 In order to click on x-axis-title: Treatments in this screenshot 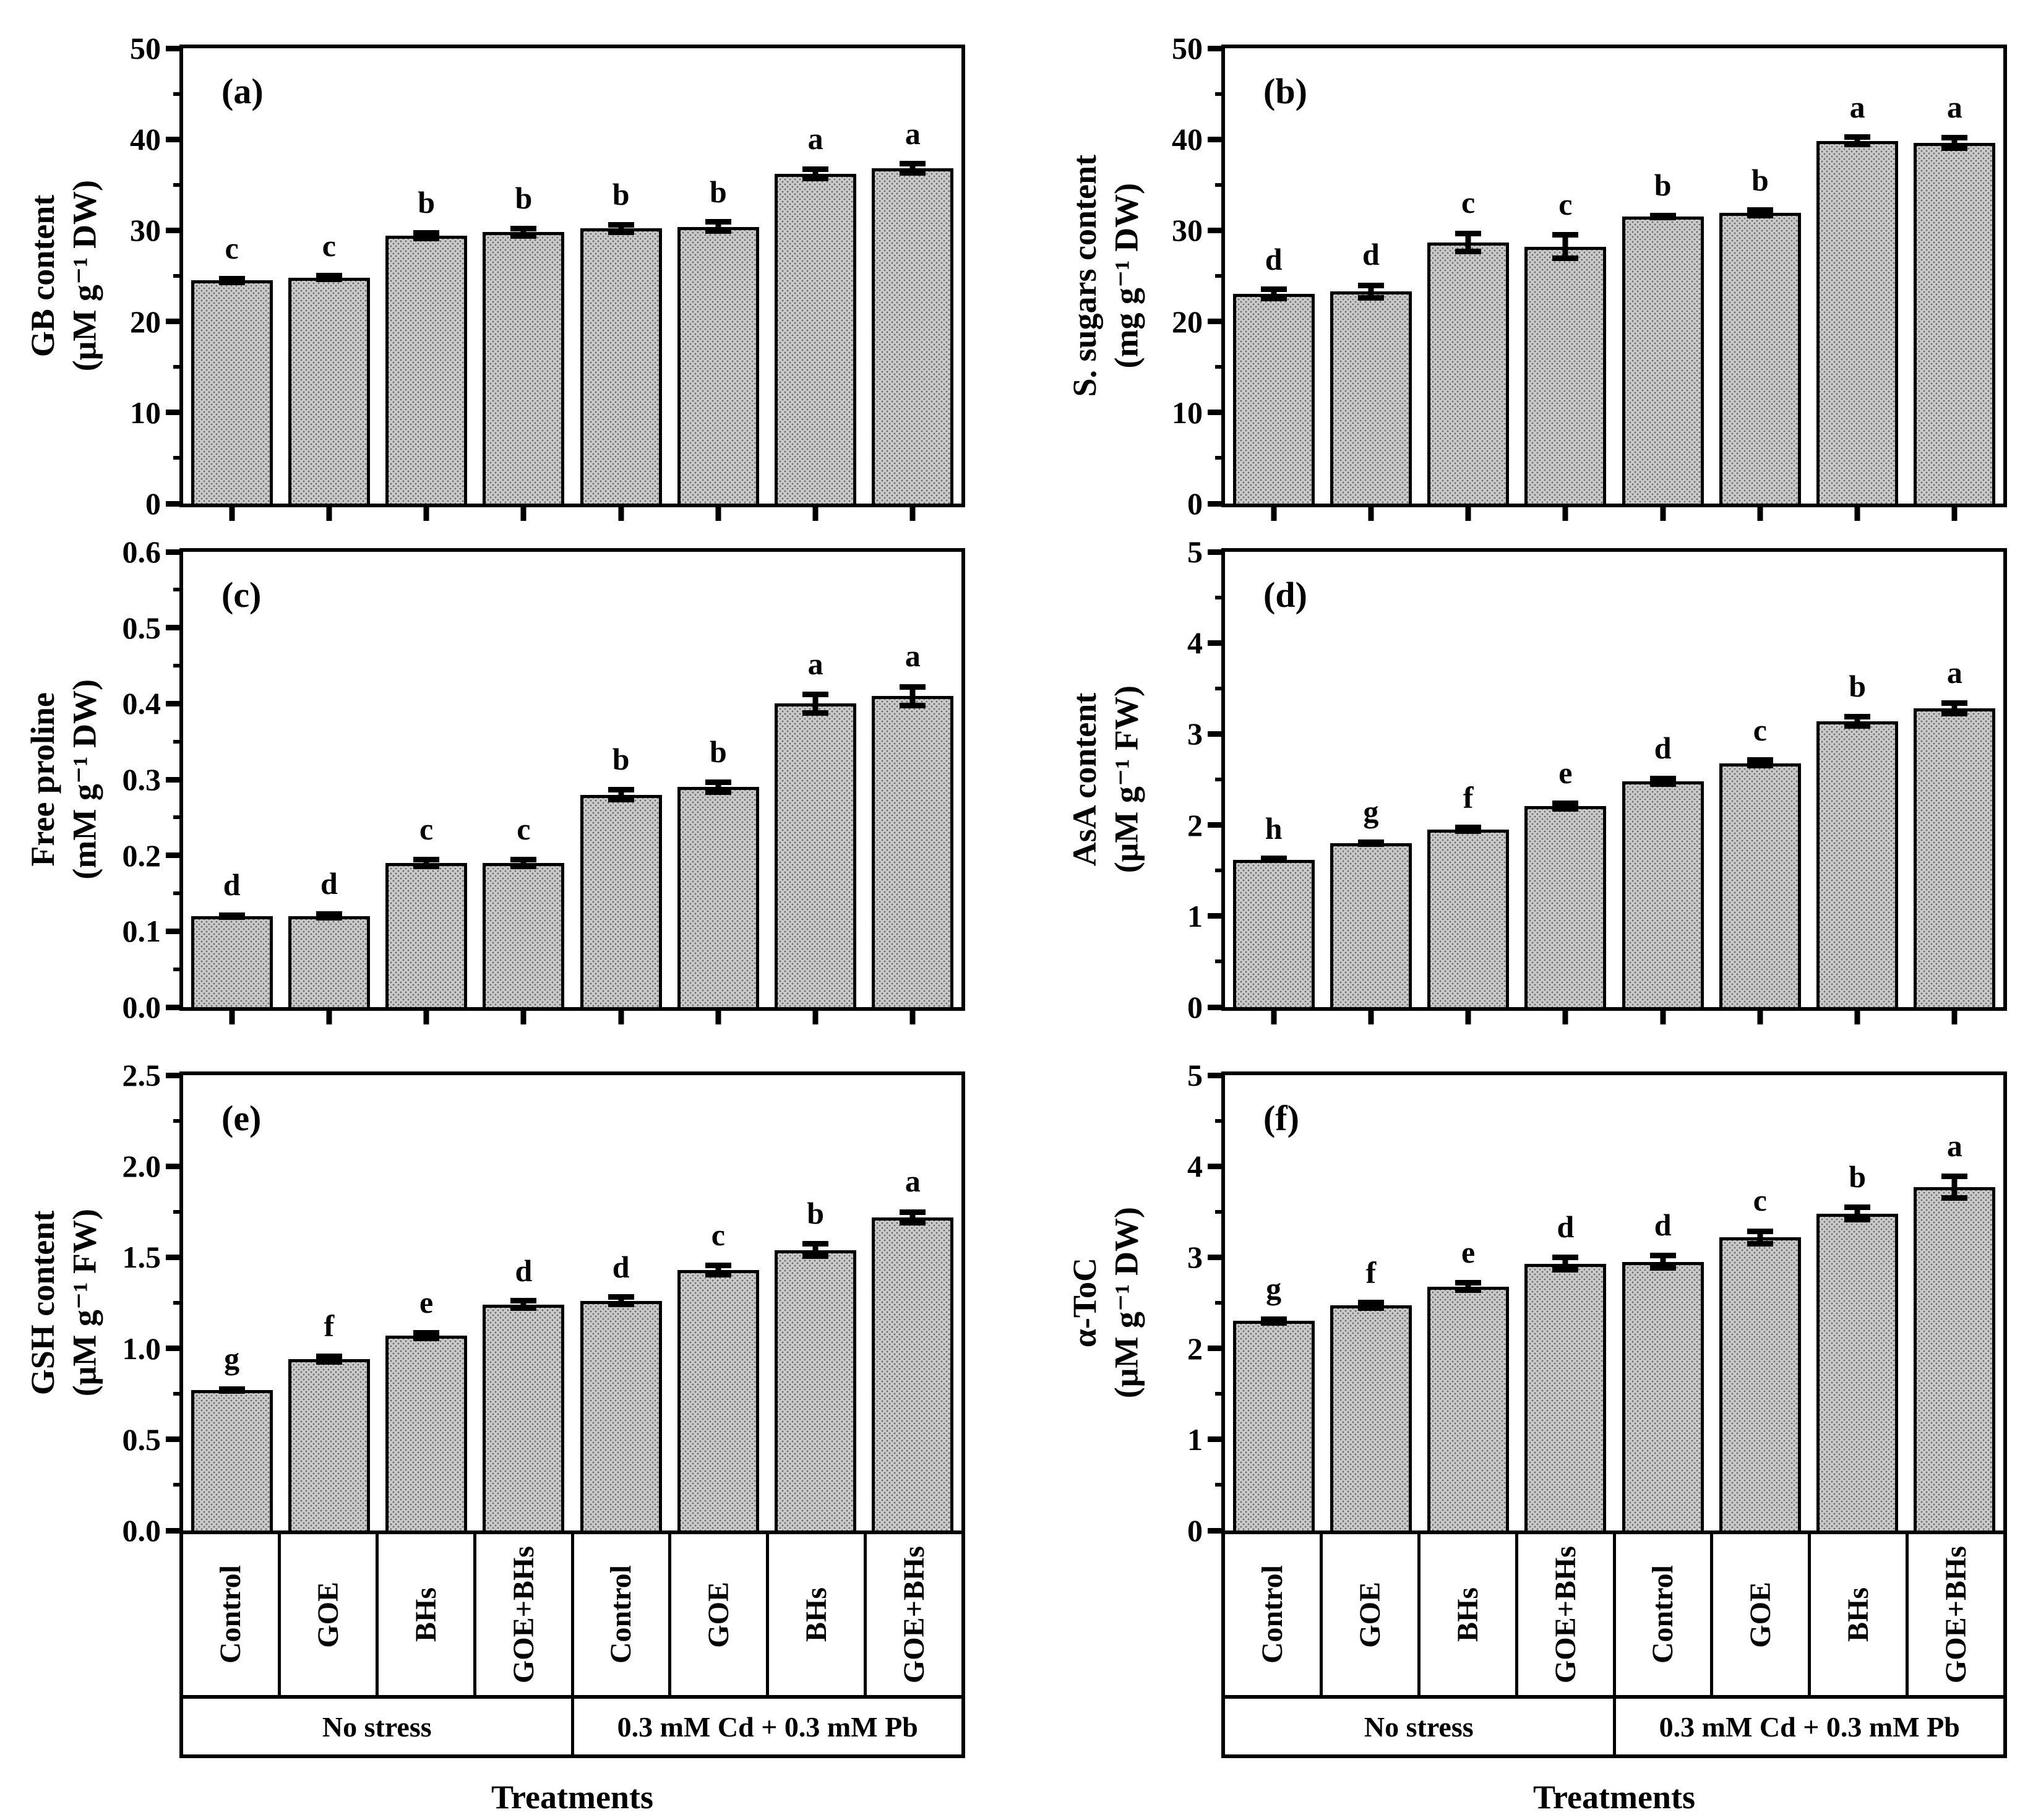, I will do `click(1614, 1797)`.